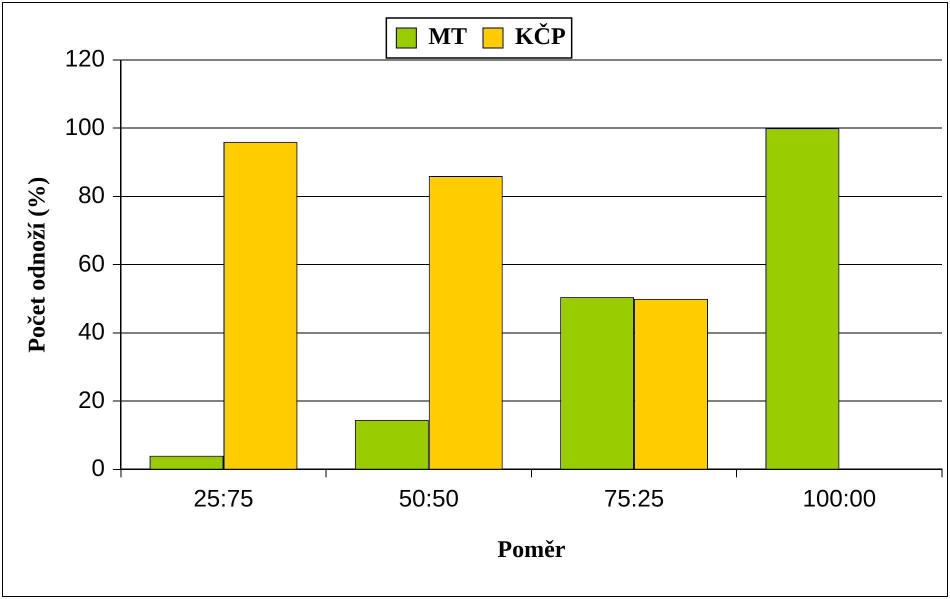  What do you see at coordinates (428, 498) in the screenshot?
I see `x-tick-label: 50:50` at bounding box center [428, 498].